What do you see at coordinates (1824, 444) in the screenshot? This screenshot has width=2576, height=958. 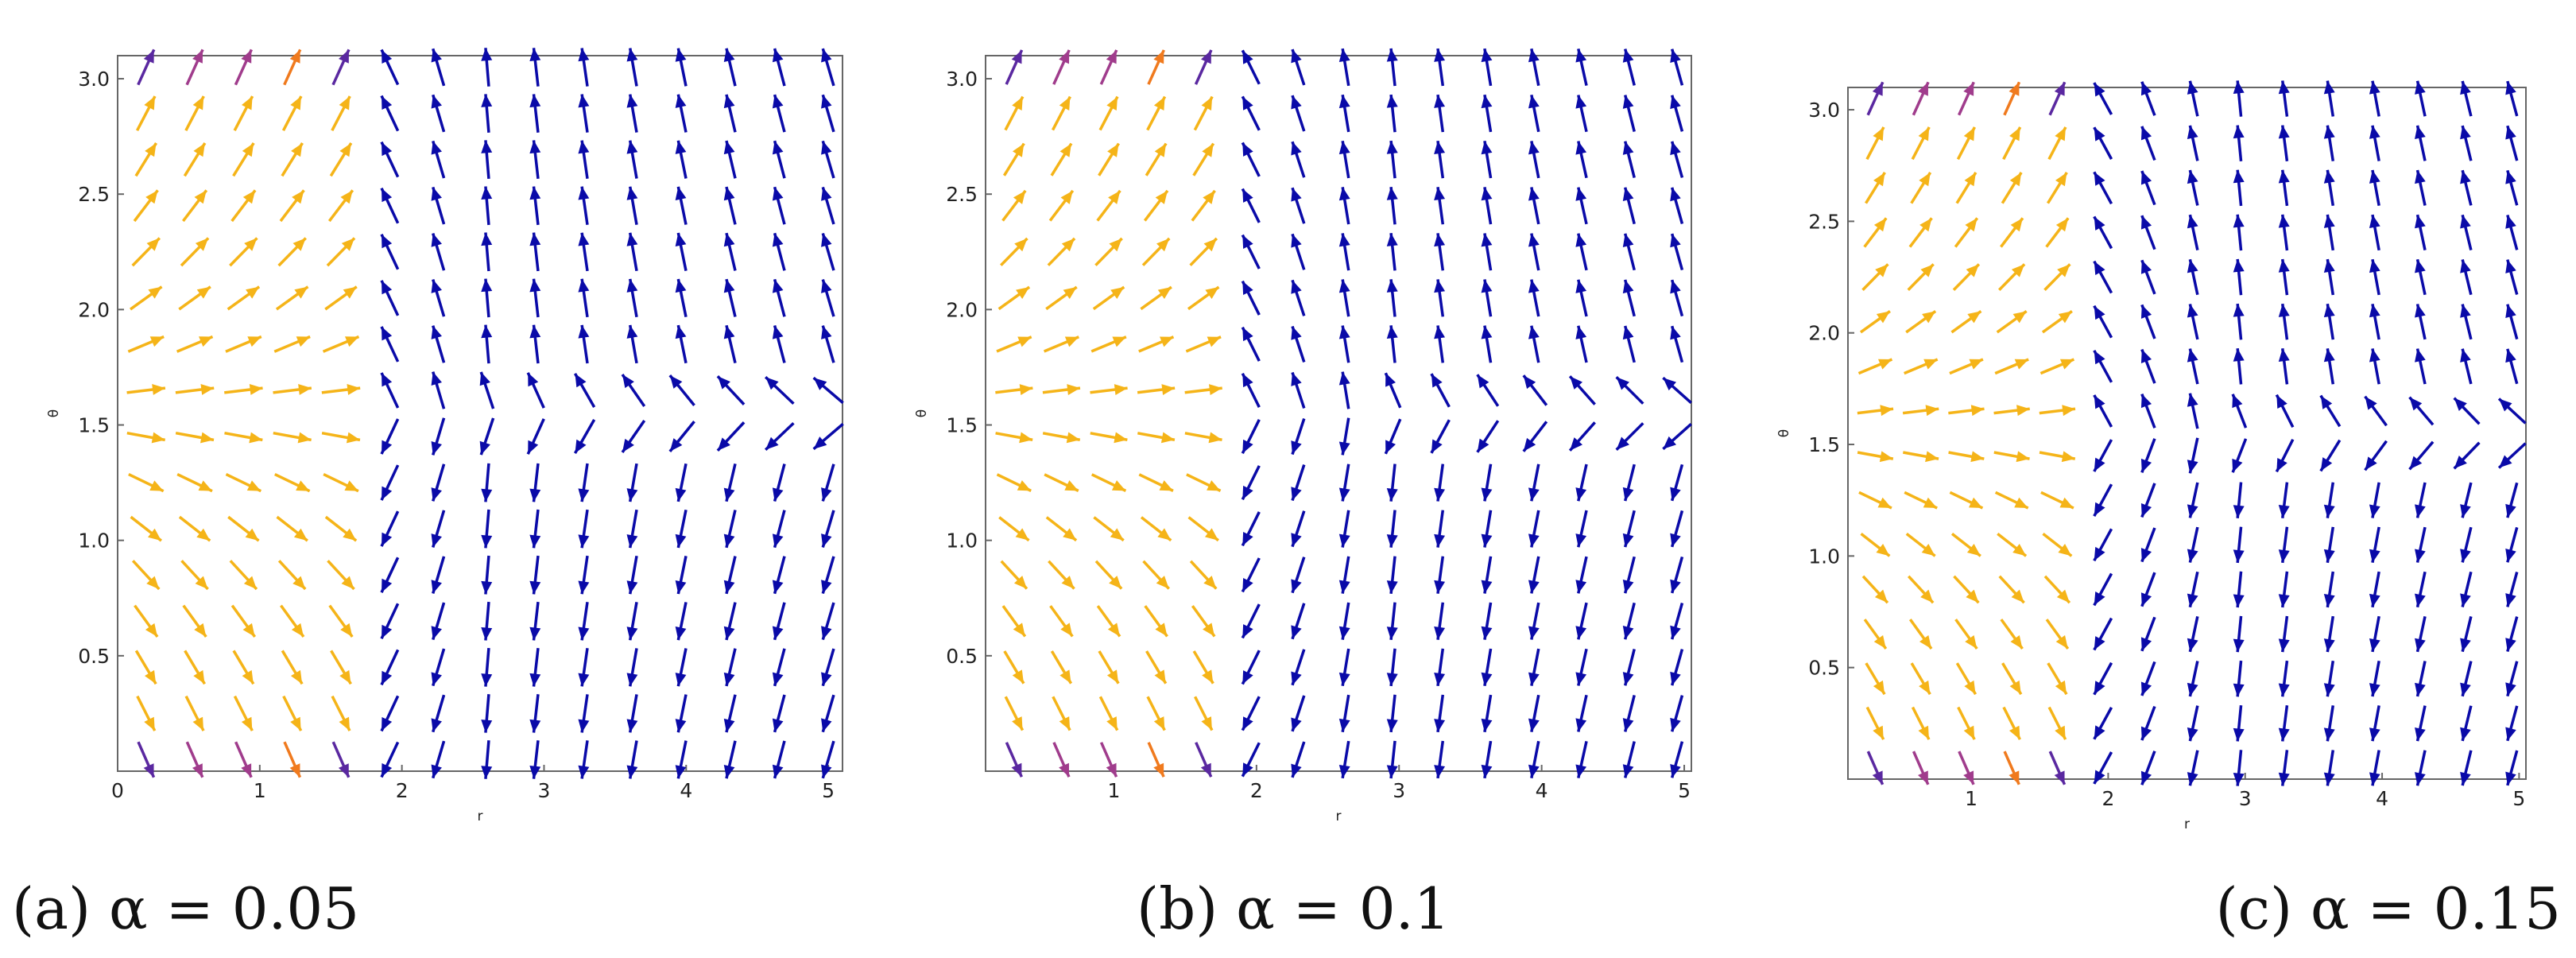 I see `y-tick-label: 1.5` at bounding box center [1824, 444].